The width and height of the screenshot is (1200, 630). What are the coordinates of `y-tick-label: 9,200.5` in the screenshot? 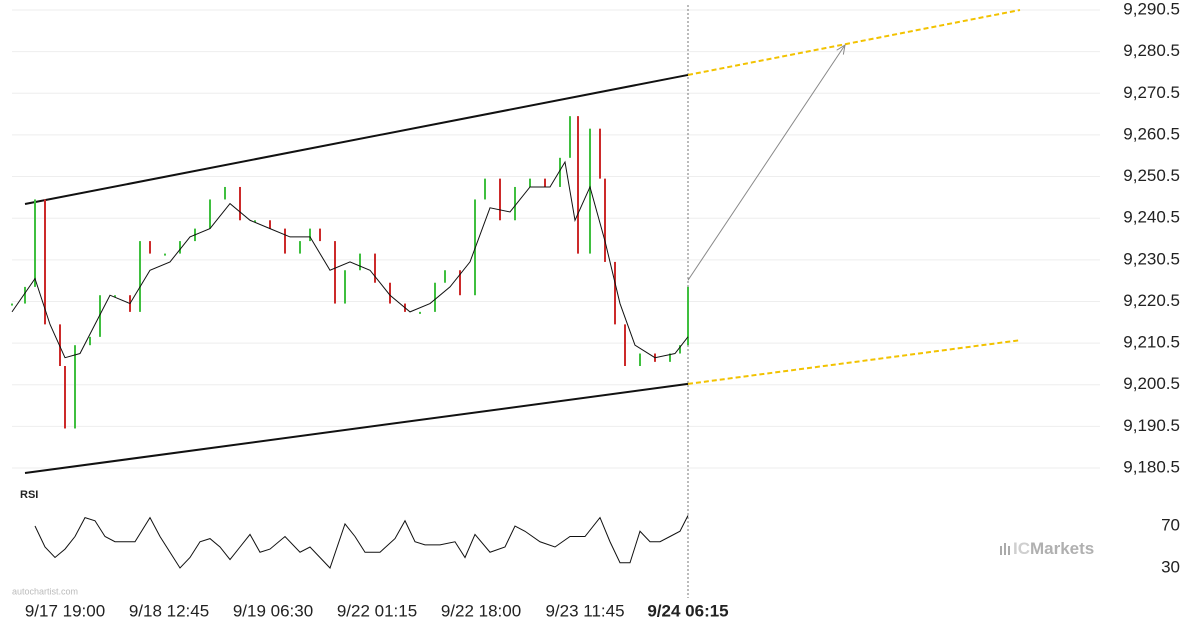 It's located at (1151, 383).